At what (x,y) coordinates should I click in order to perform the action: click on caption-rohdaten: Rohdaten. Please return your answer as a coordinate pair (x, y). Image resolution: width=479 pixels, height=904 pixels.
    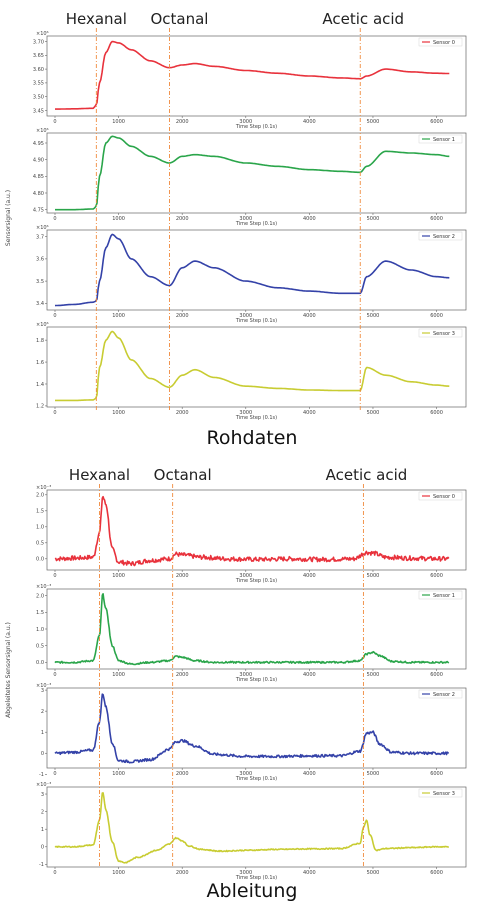
    Looking at the image, I should click on (252, 438).